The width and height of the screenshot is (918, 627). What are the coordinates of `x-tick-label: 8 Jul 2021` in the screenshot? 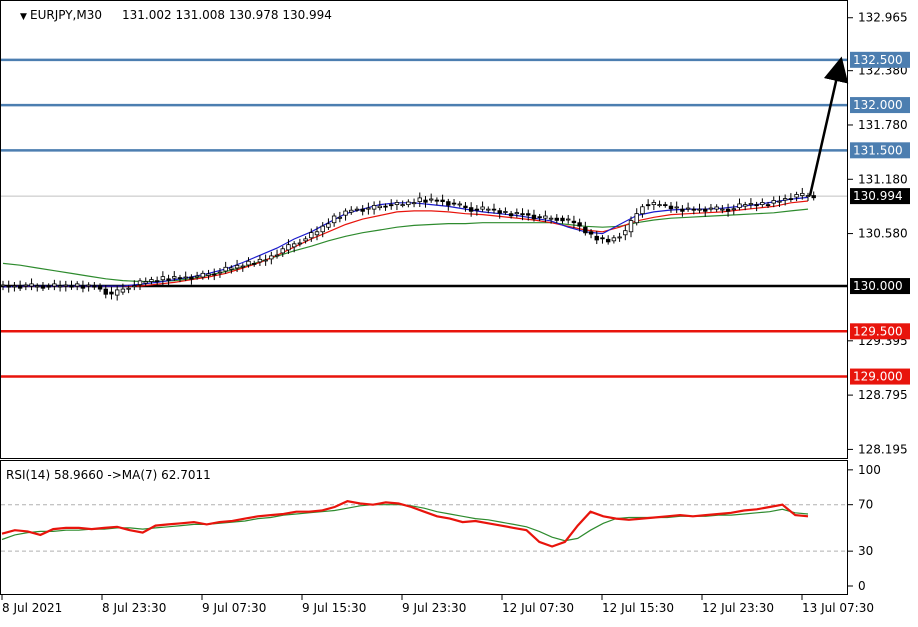 It's located at (32, 608).